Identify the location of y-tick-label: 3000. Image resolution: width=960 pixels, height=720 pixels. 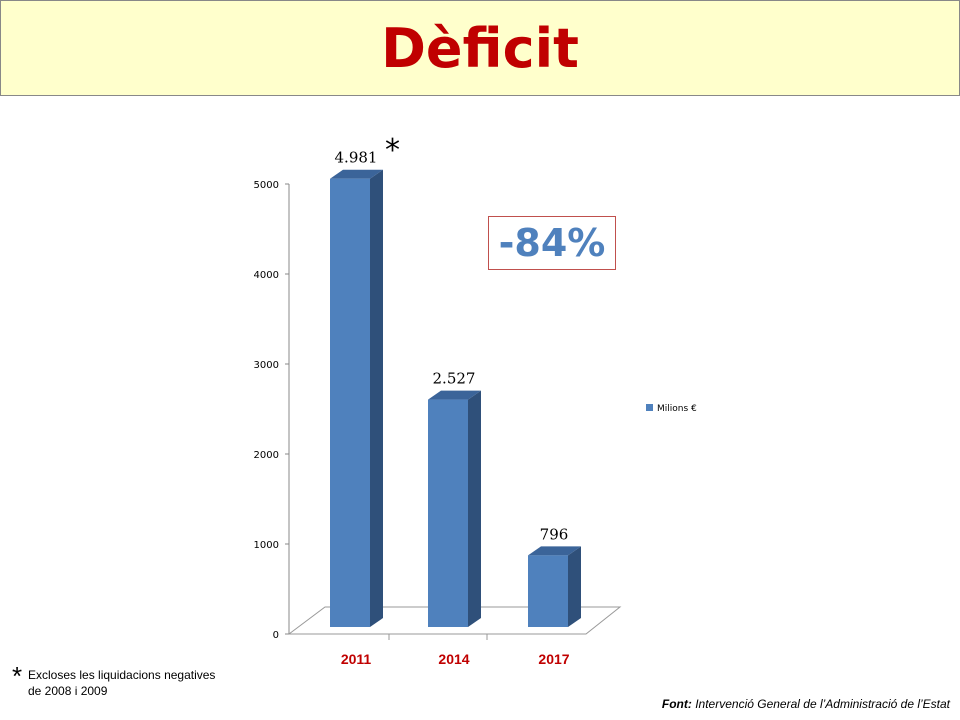
(266, 365).